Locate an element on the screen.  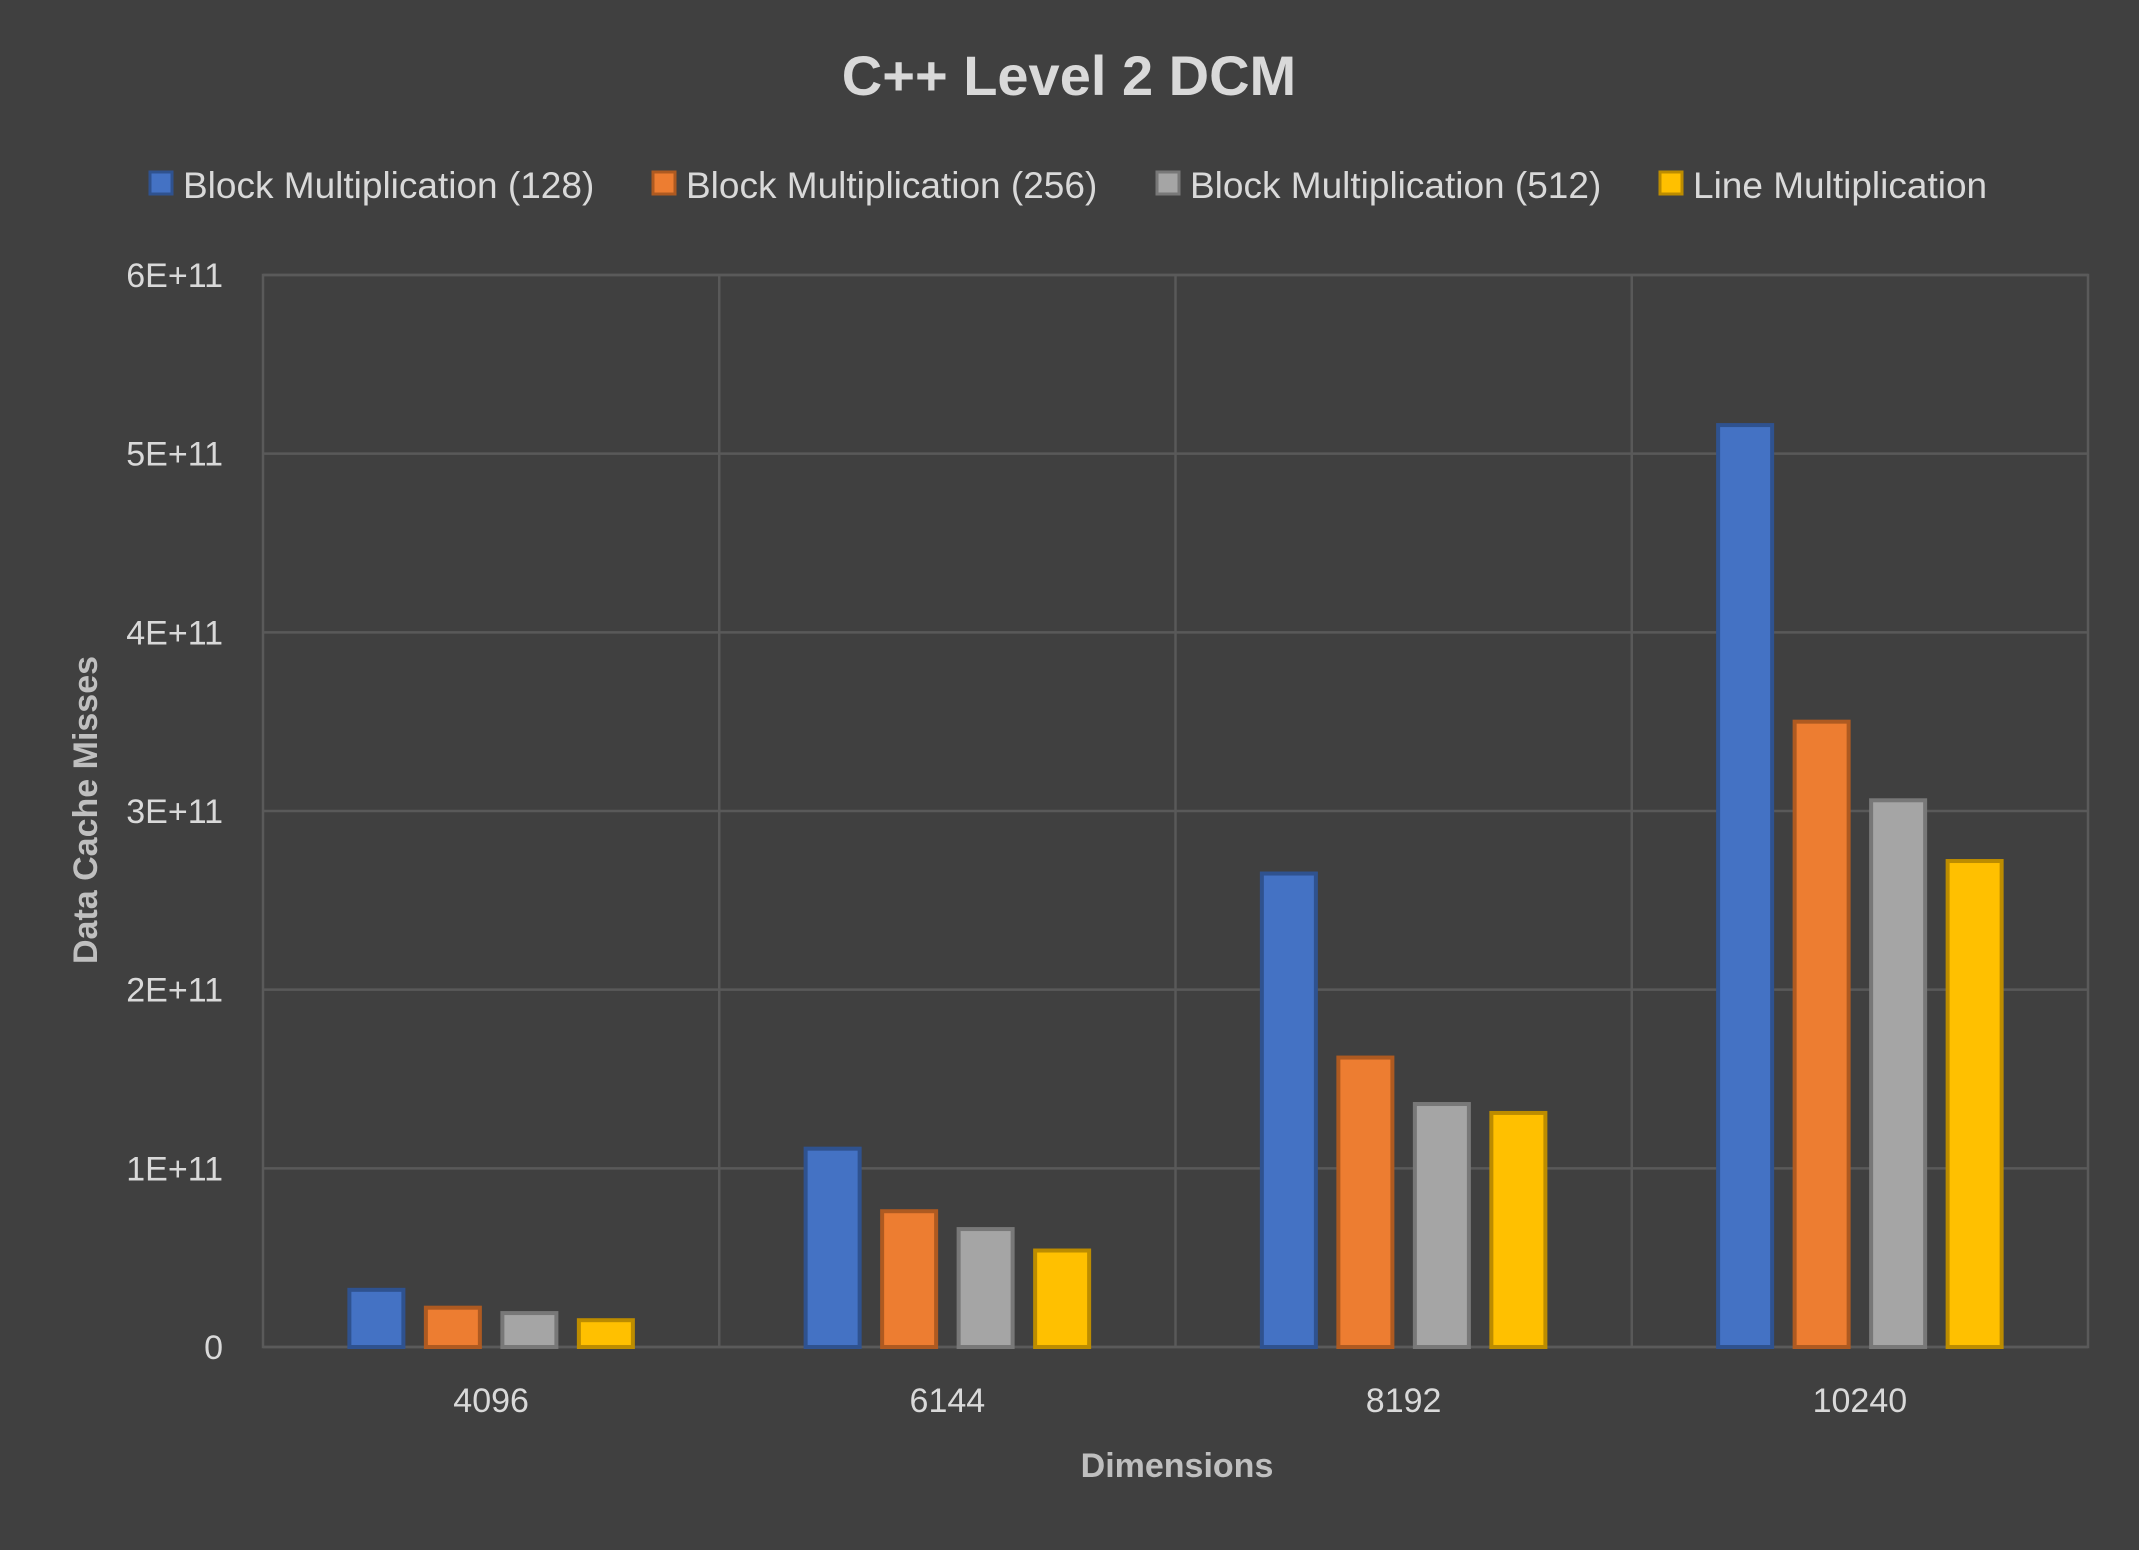
legend-swatch-line-multiplication is located at coordinates (1671, 183).